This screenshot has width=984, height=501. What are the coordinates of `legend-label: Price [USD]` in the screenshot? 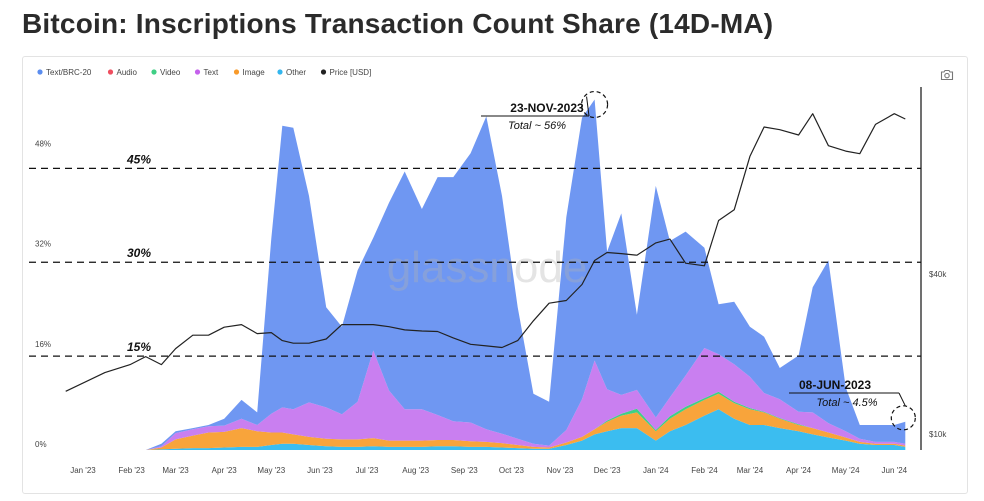 It's located at (351, 72).